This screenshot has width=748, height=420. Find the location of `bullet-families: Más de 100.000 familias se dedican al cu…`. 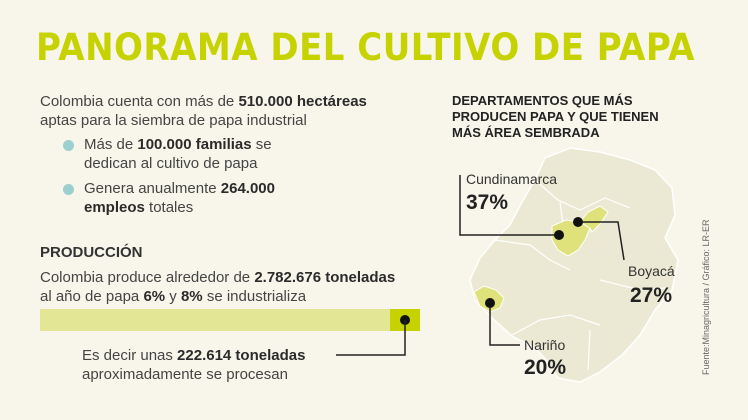

bullet-families: Más de 100.000 familias se dedican al cu… is located at coordinates (178, 154).